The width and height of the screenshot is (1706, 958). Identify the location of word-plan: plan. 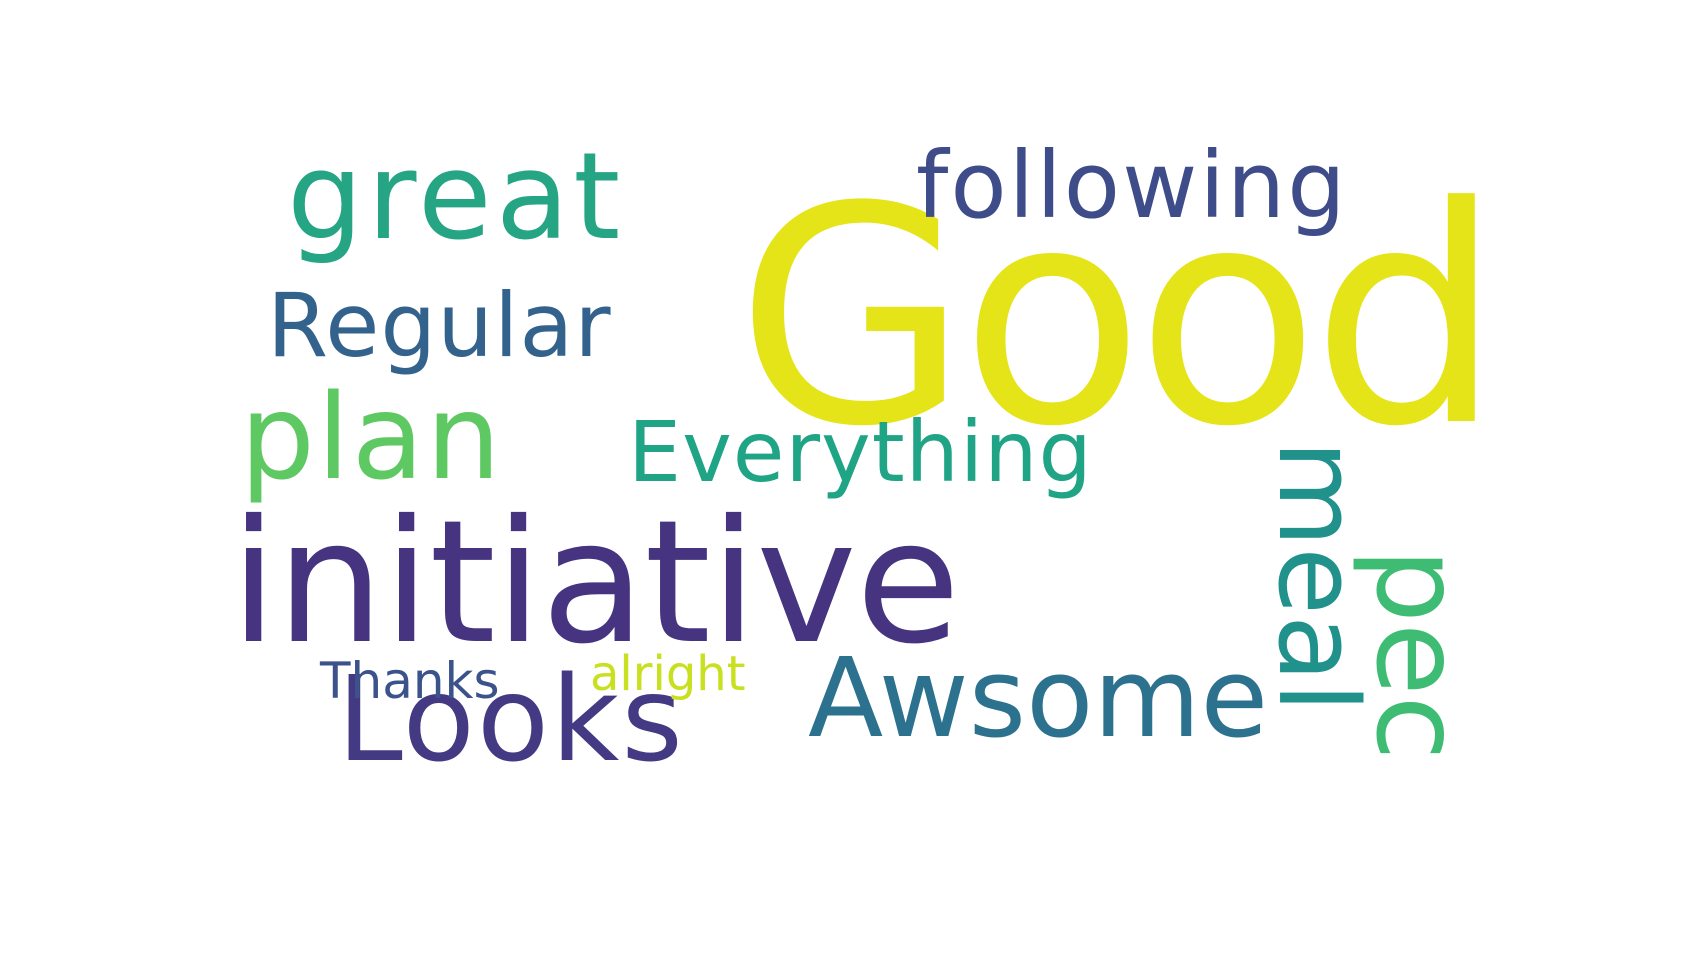
(371, 437).